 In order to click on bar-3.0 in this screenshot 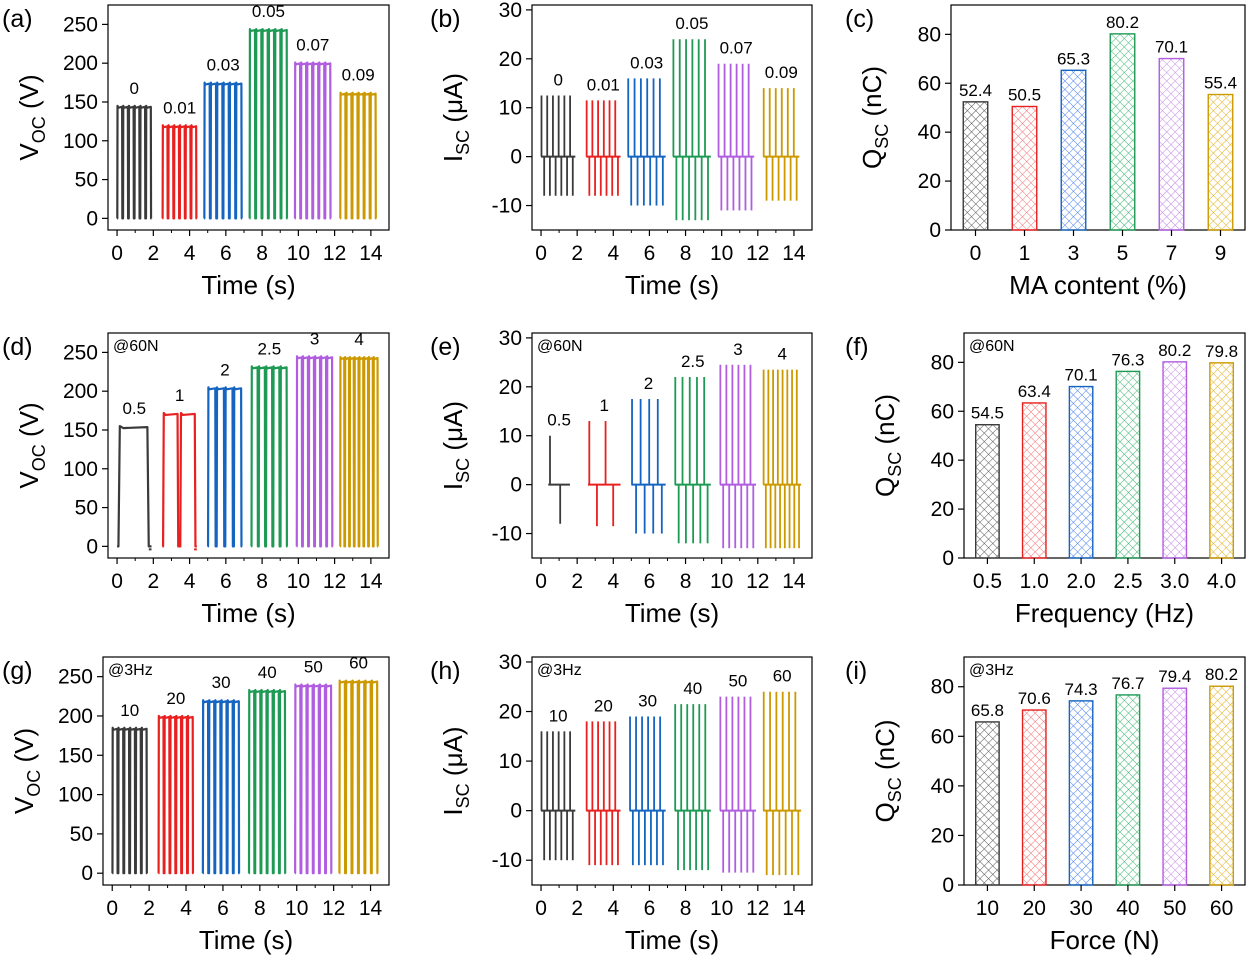, I will do `click(1175, 460)`.